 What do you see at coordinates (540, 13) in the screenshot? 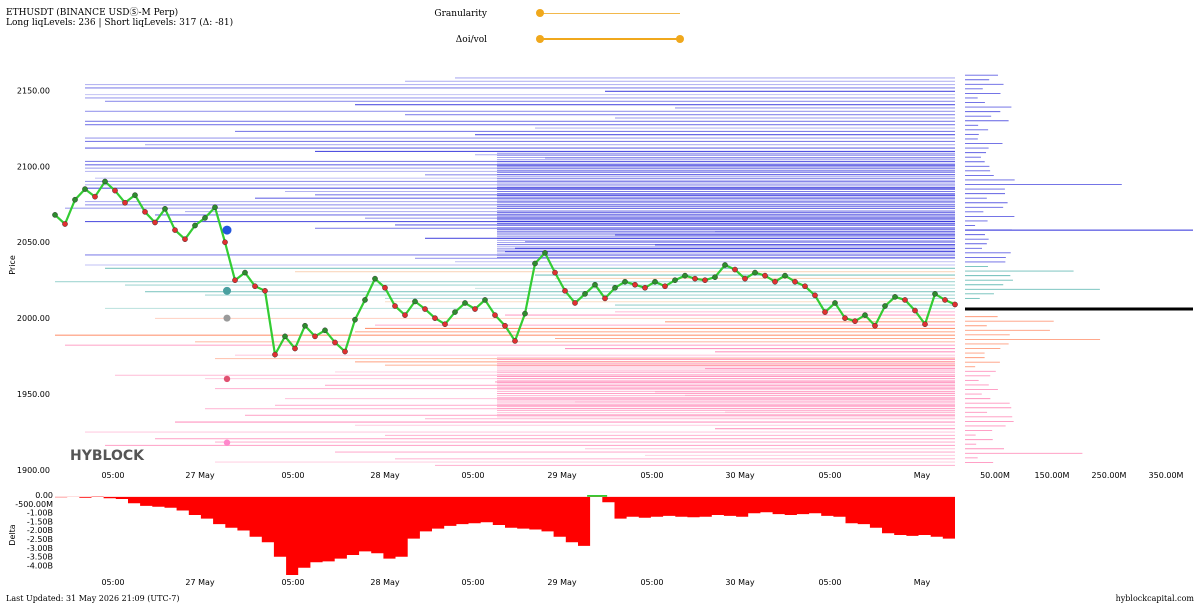
I see `granularity-slider-handle` at bounding box center [540, 13].